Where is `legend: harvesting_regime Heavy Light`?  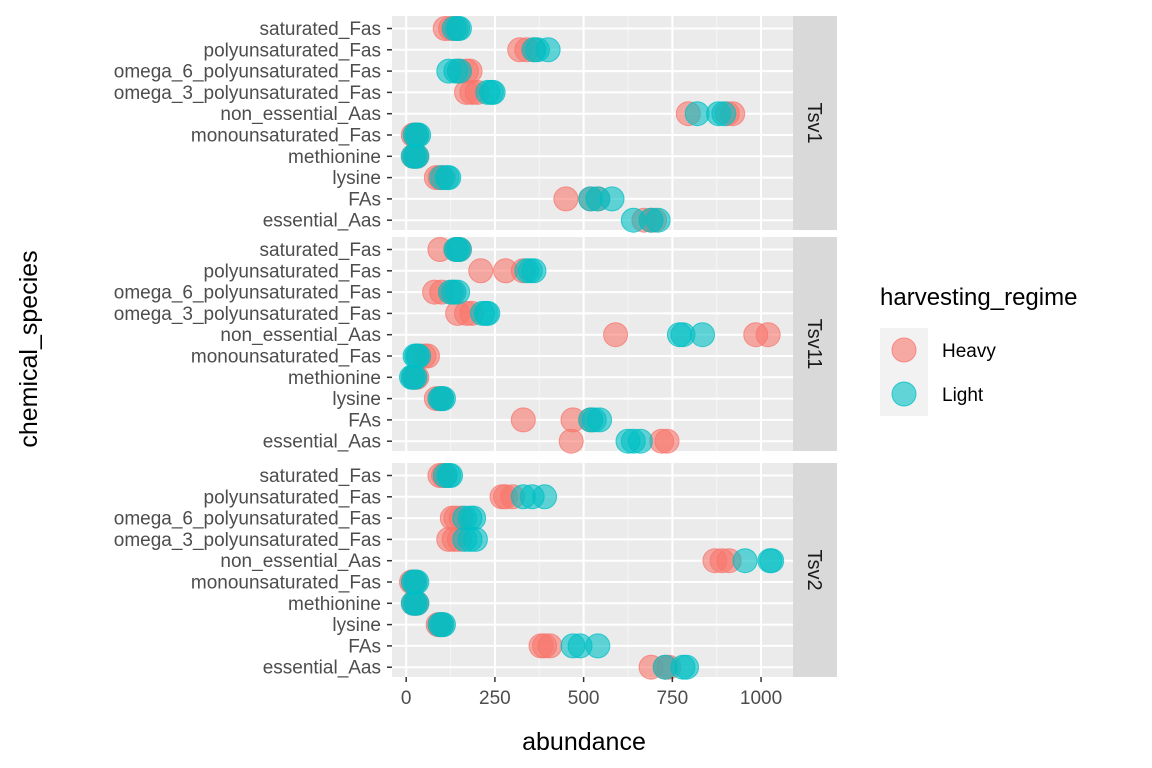
legend: harvesting_regime Heavy Light is located at coordinates (978, 350).